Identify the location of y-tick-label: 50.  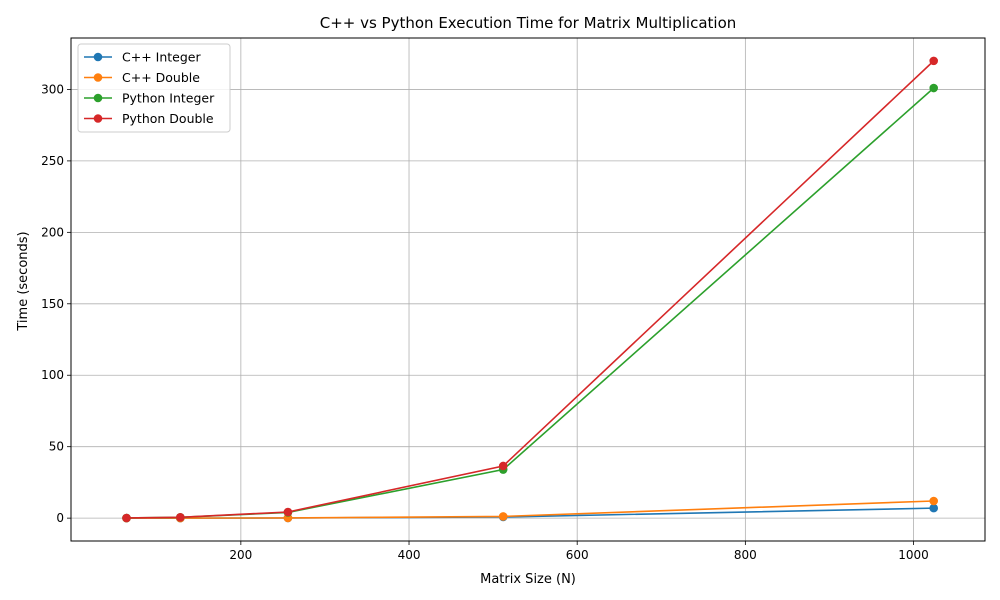
(56, 447).